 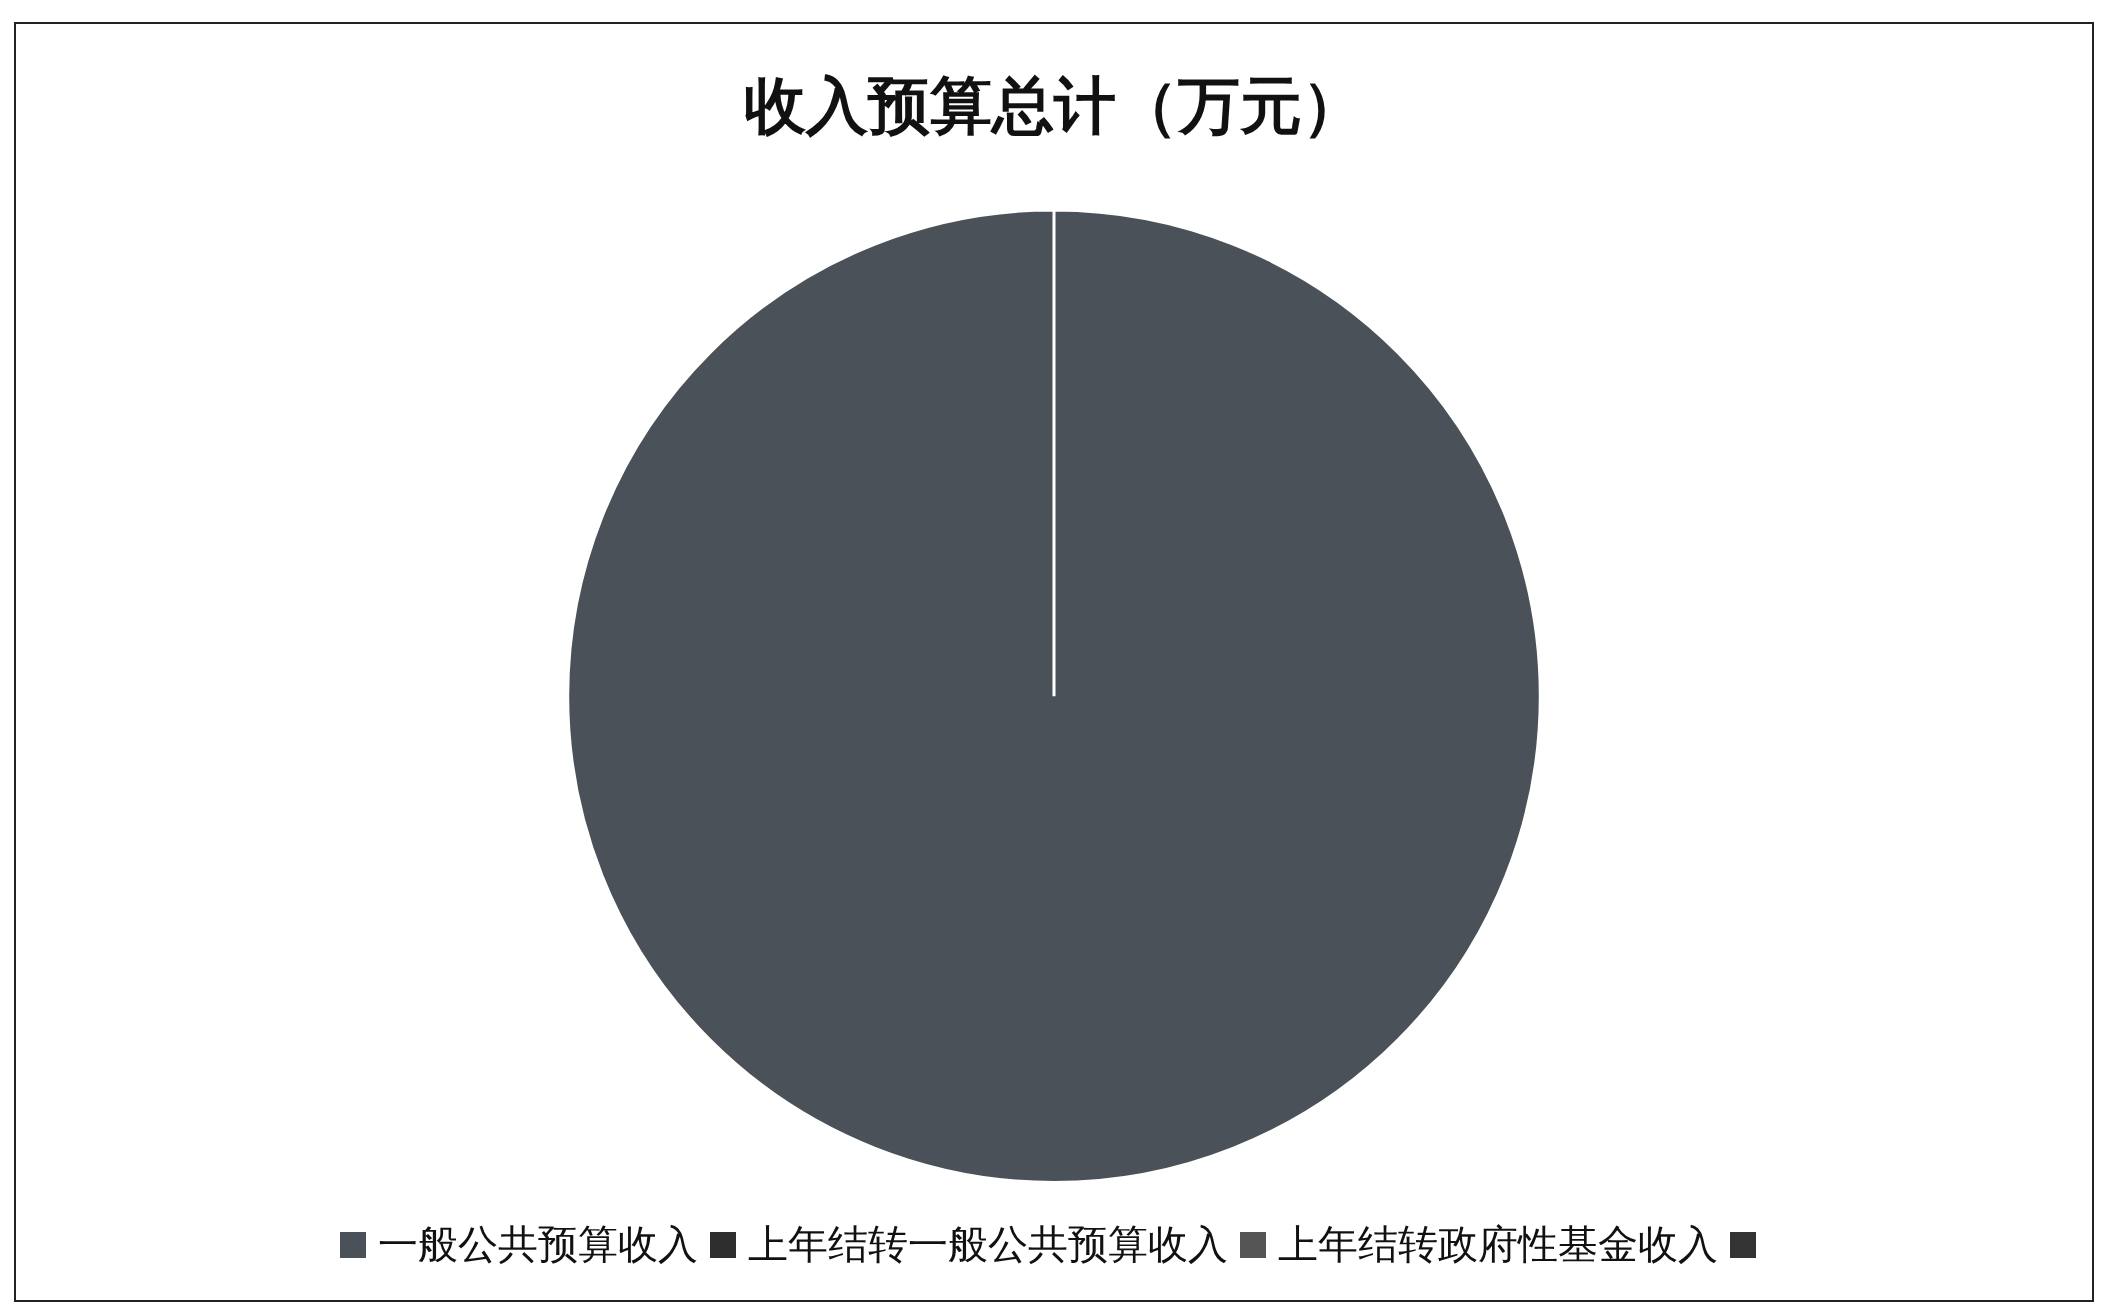 I want to click on legend-label: 上年结转政府性基金收入, so click(x=1498, y=1244).